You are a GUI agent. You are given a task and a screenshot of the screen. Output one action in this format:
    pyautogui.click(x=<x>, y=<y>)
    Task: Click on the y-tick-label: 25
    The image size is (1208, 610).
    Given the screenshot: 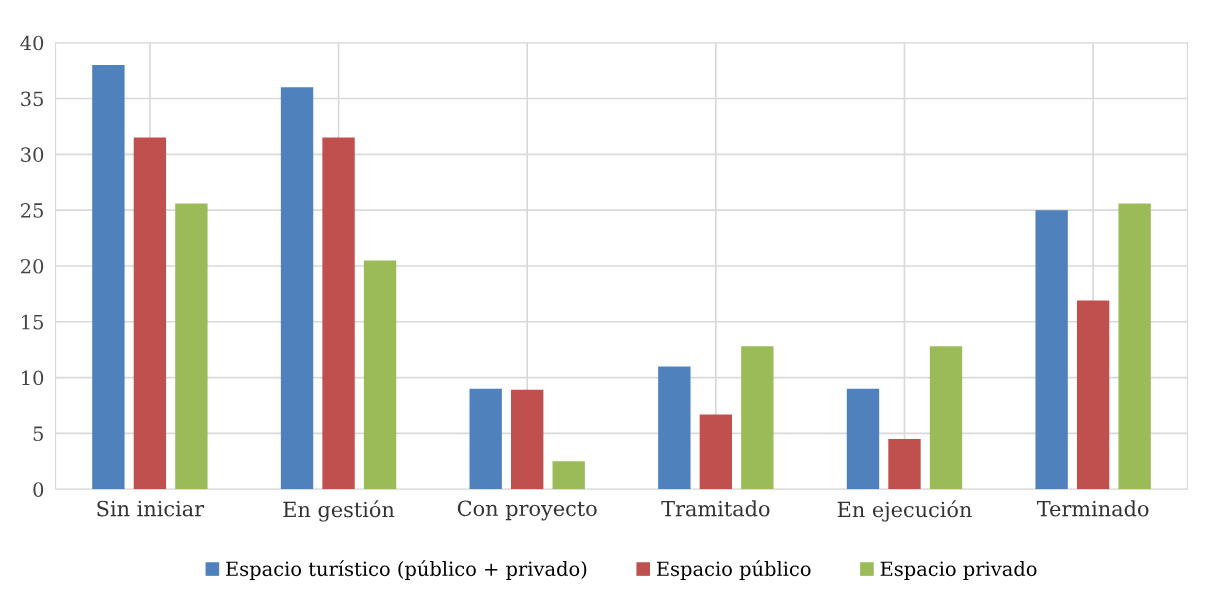 What is the action you would take?
    pyautogui.click(x=32, y=210)
    